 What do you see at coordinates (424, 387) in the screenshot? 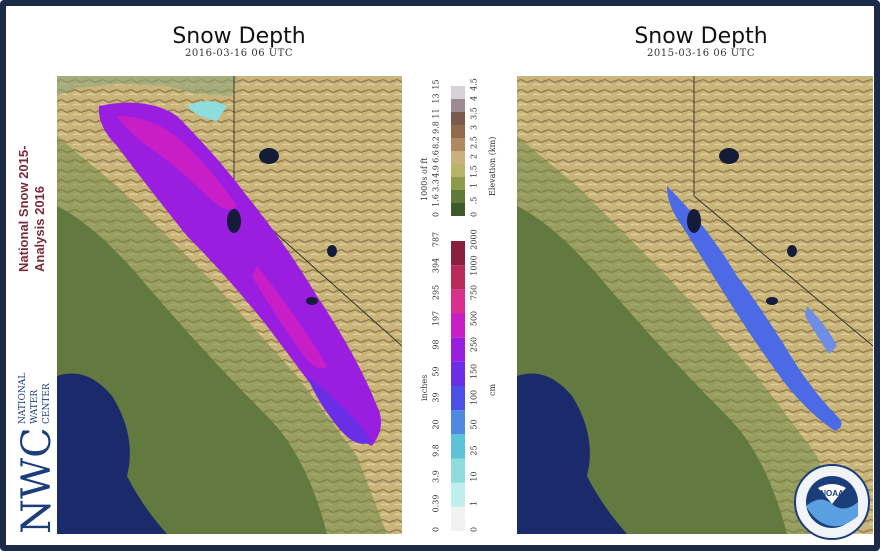
I see `snow-unit-inches: inches` at bounding box center [424, 387].